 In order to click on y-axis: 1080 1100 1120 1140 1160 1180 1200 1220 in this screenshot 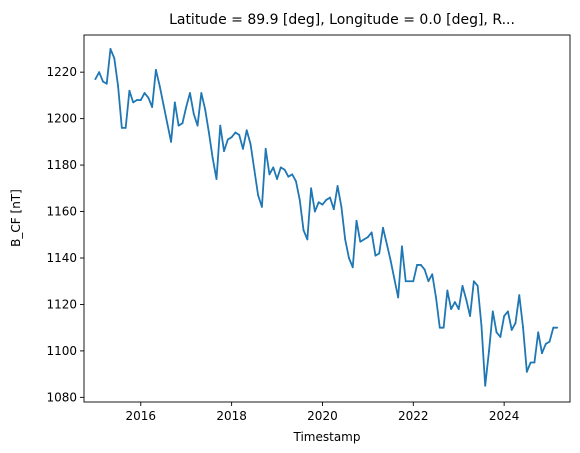, I will do `click(65, 234)`.